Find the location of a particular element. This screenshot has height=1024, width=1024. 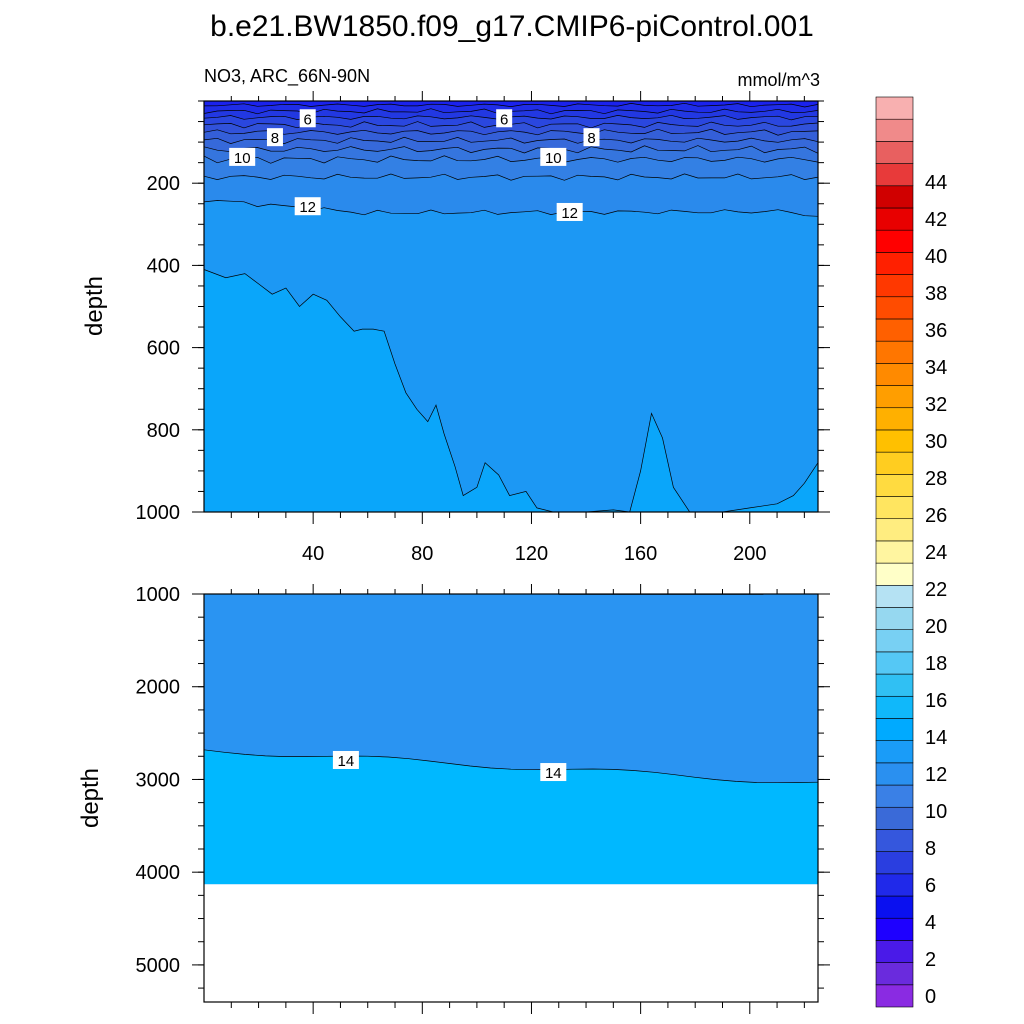

variable-label: NO3, ARC_66N-90N is located at coordinates (287, 76).